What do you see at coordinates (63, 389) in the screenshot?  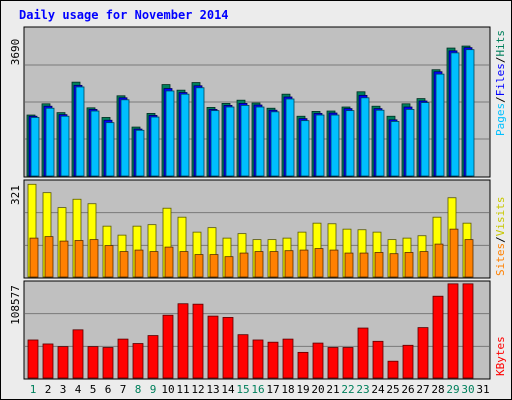 I see `x-tick-label-3: 3` at bounding box center [63, 389].